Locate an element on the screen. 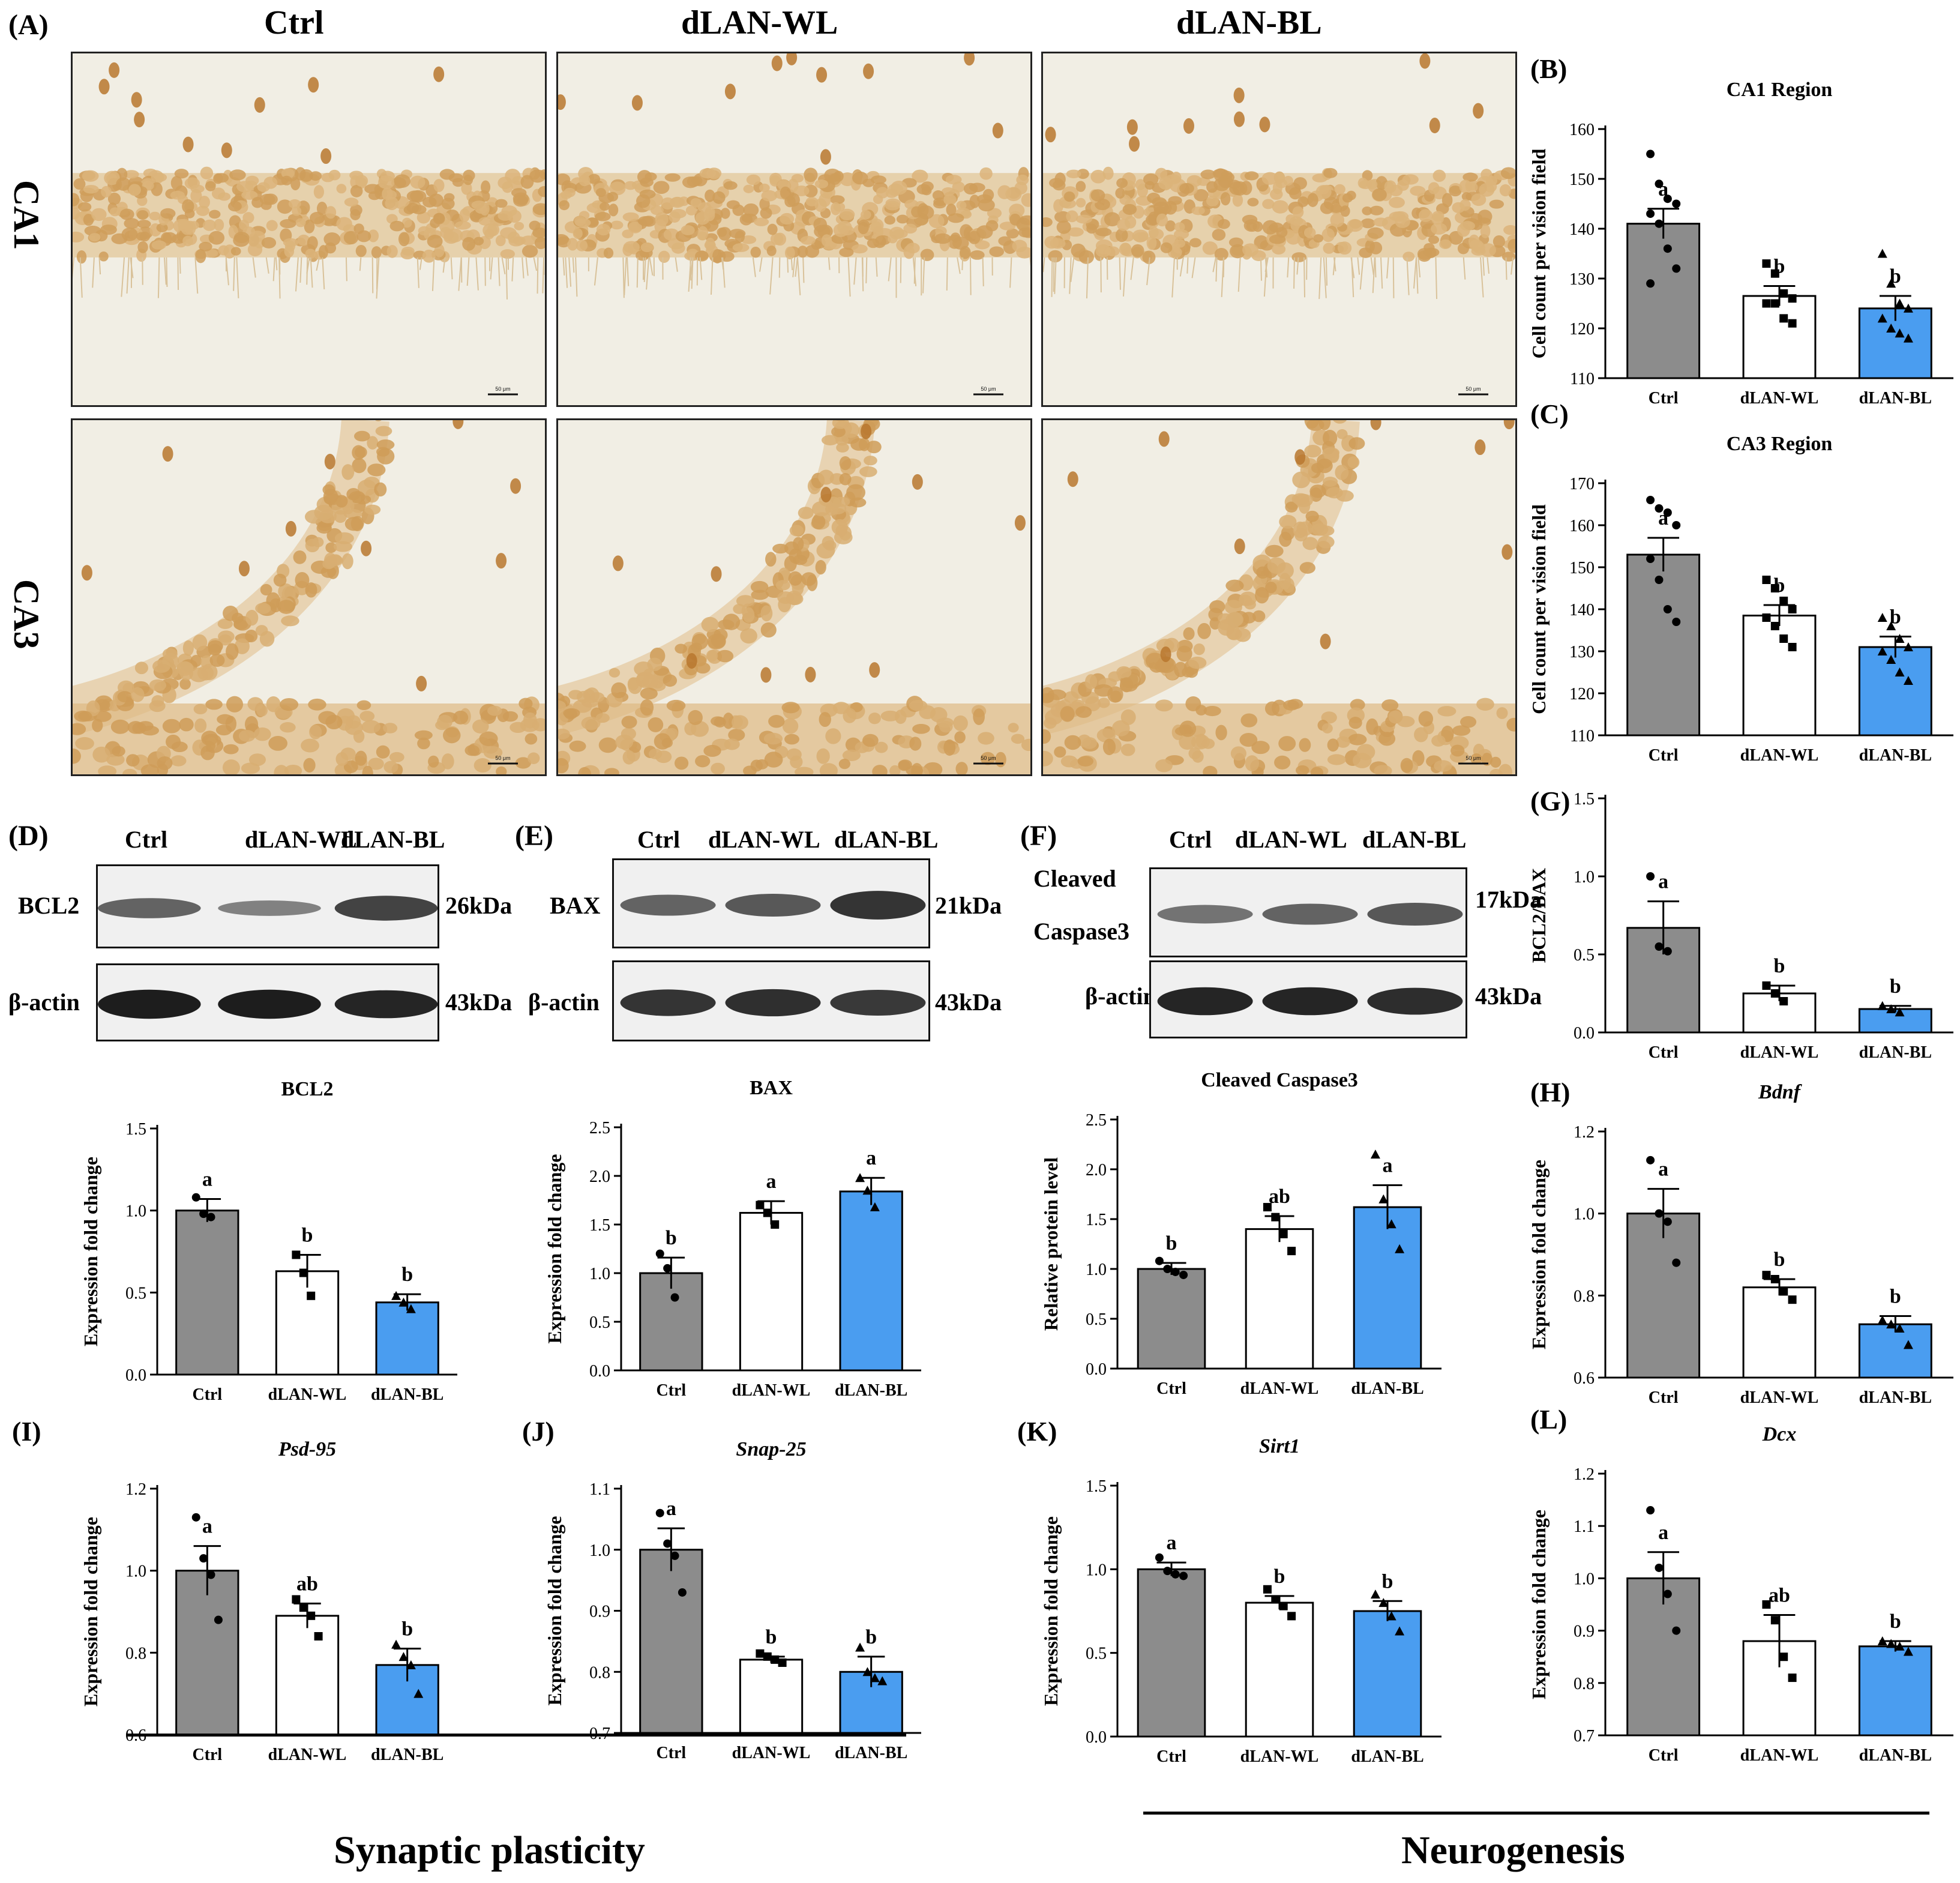 This screenshot has height=1883, width=1960. y-tick-label: 110 is located at coordinates (1582, 379).